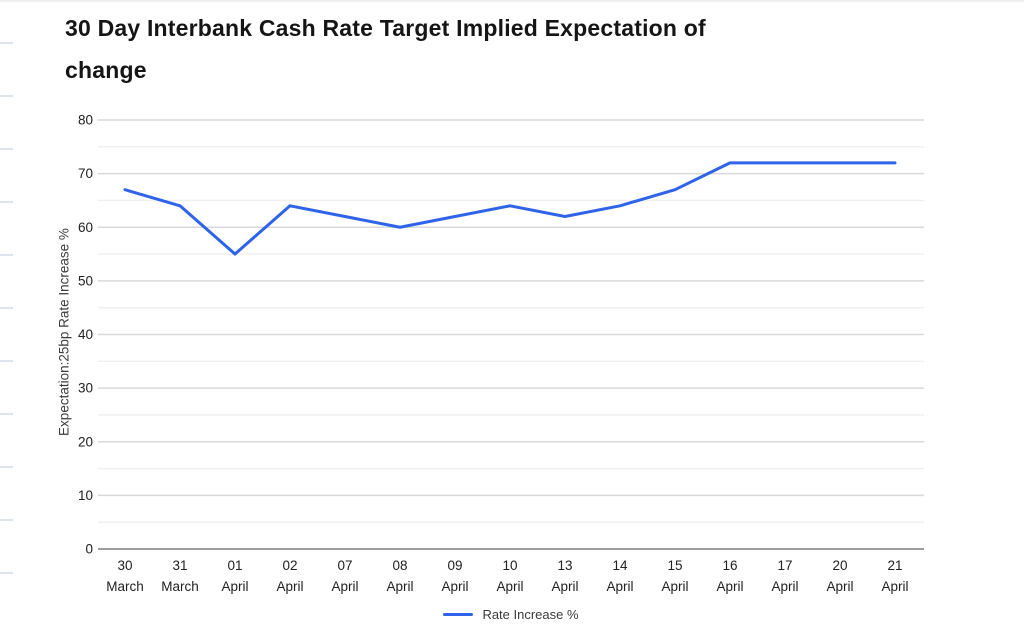 This screenshot has width=1024, height=633. What do you see at coordinates (85, 120) in the screenshot?
I see `y-tick-label: 80` at bounding box center [85, 120].